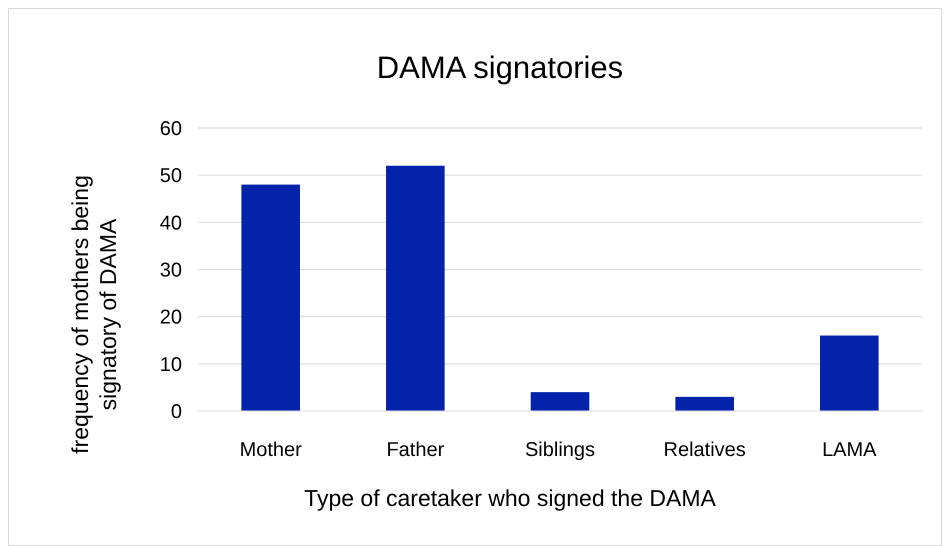 The image size is (950, 546). What do you see at coordinates (171, 129) in the screenshot?
I see `y-tick-label: 60` at bounding box center [171, 129].